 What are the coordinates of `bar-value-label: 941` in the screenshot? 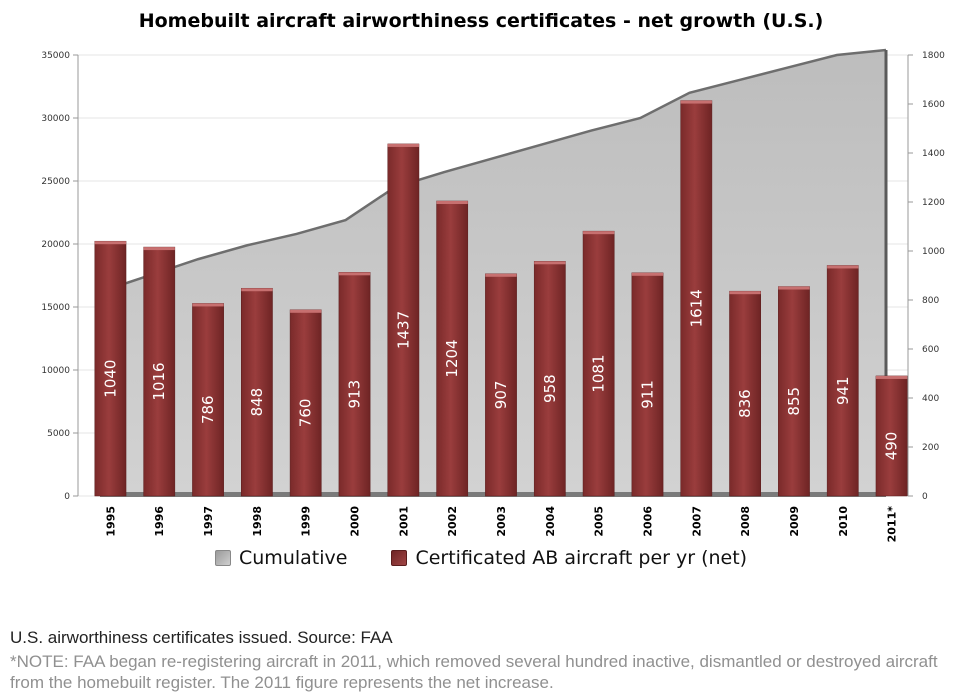 It's located at (843, 390).